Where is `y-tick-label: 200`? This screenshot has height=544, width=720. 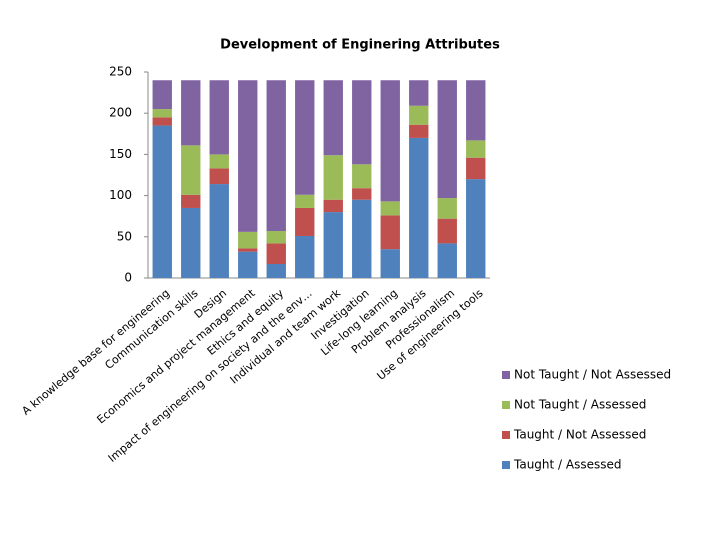 y-tick-label: 200 is located at coordinates (120, 113).